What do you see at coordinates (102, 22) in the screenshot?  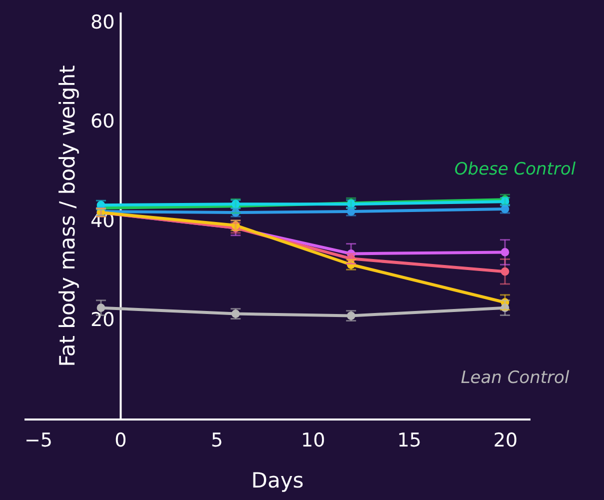 I see `y-tick-label: 80` at bounding box center [102, 22].